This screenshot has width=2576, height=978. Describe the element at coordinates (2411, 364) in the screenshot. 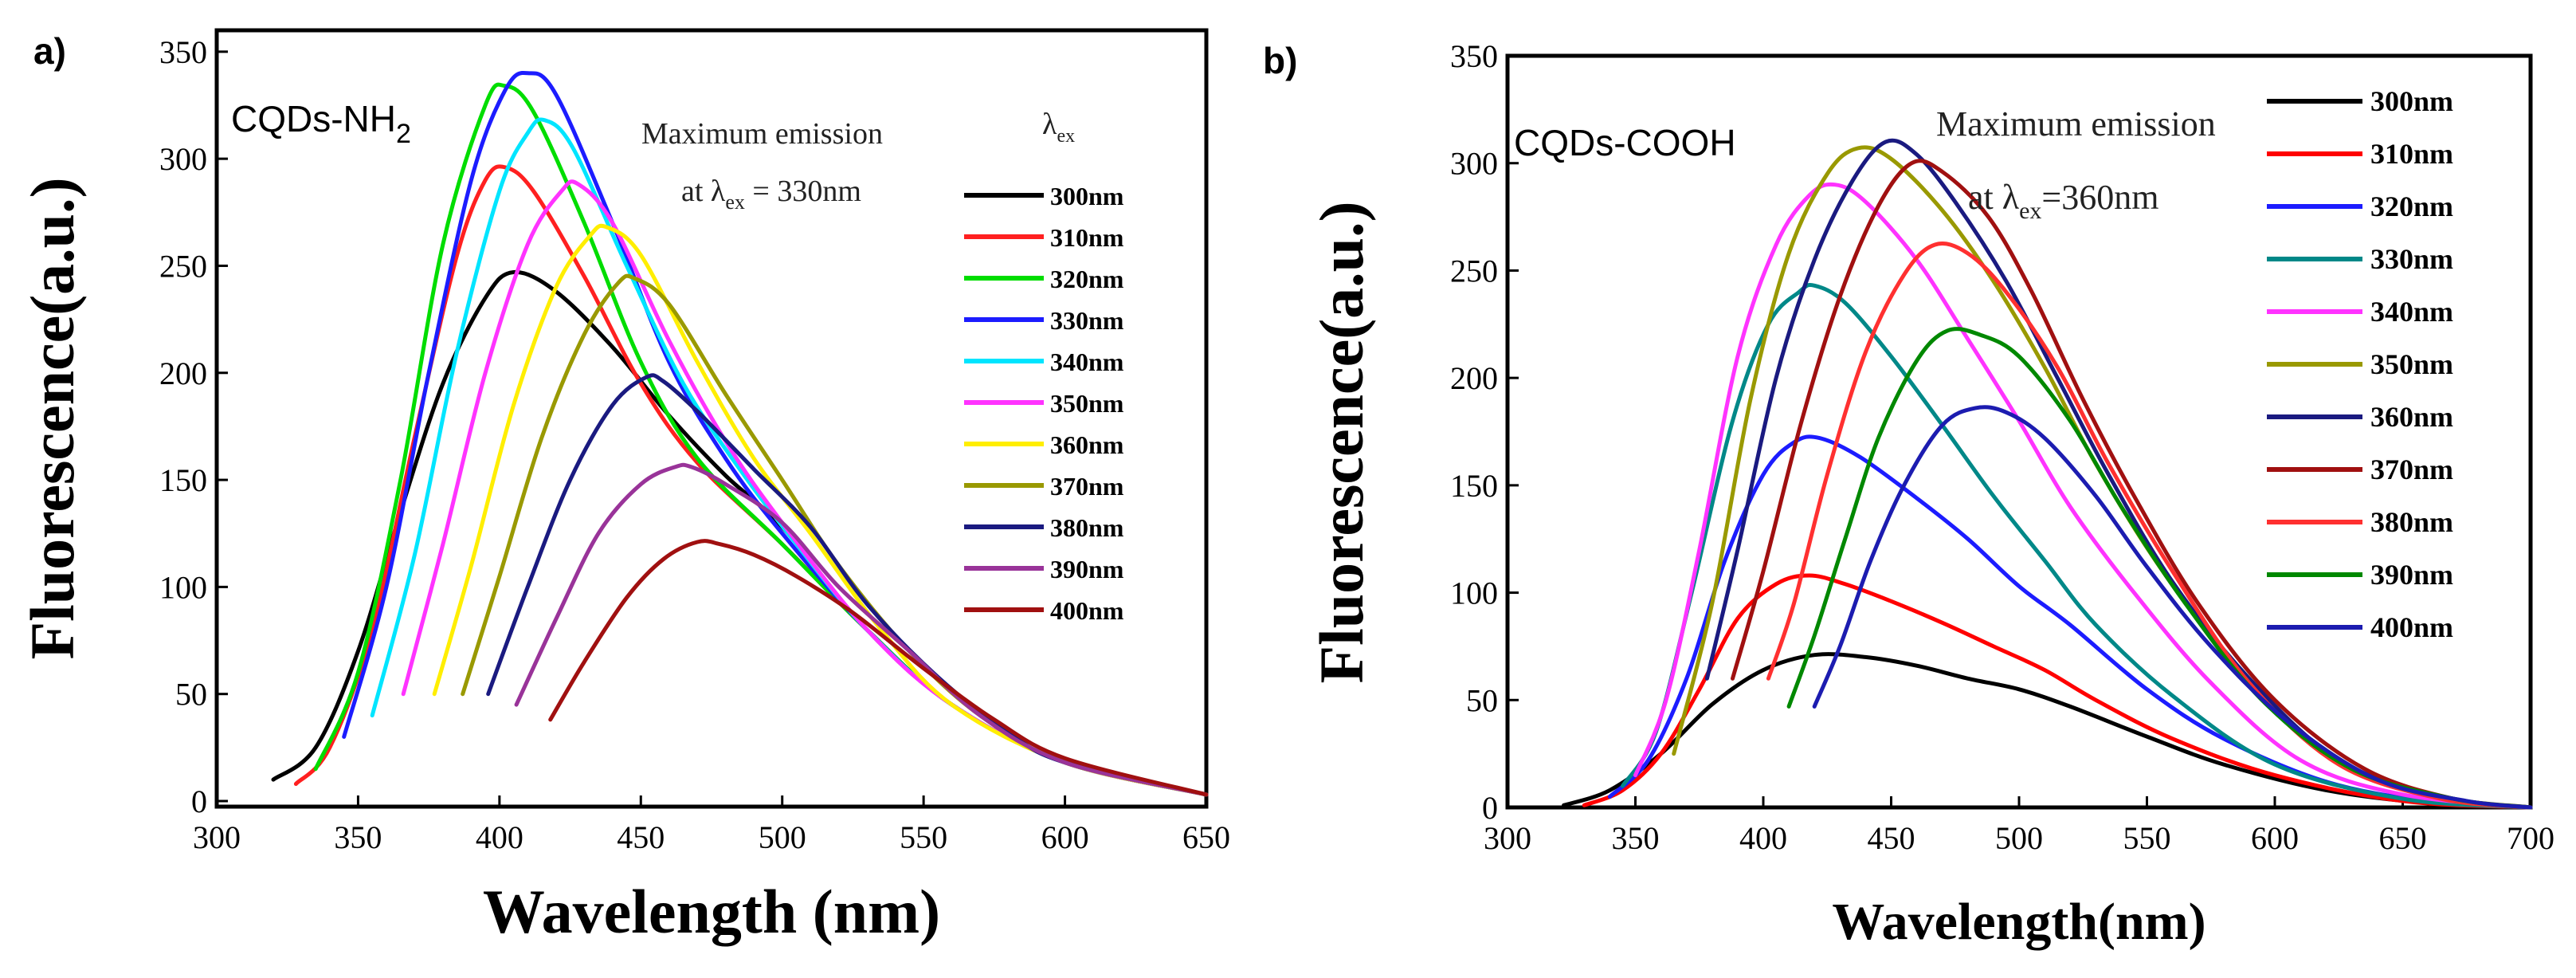

I see `panel-b-legend-label: 350nm` at that location.